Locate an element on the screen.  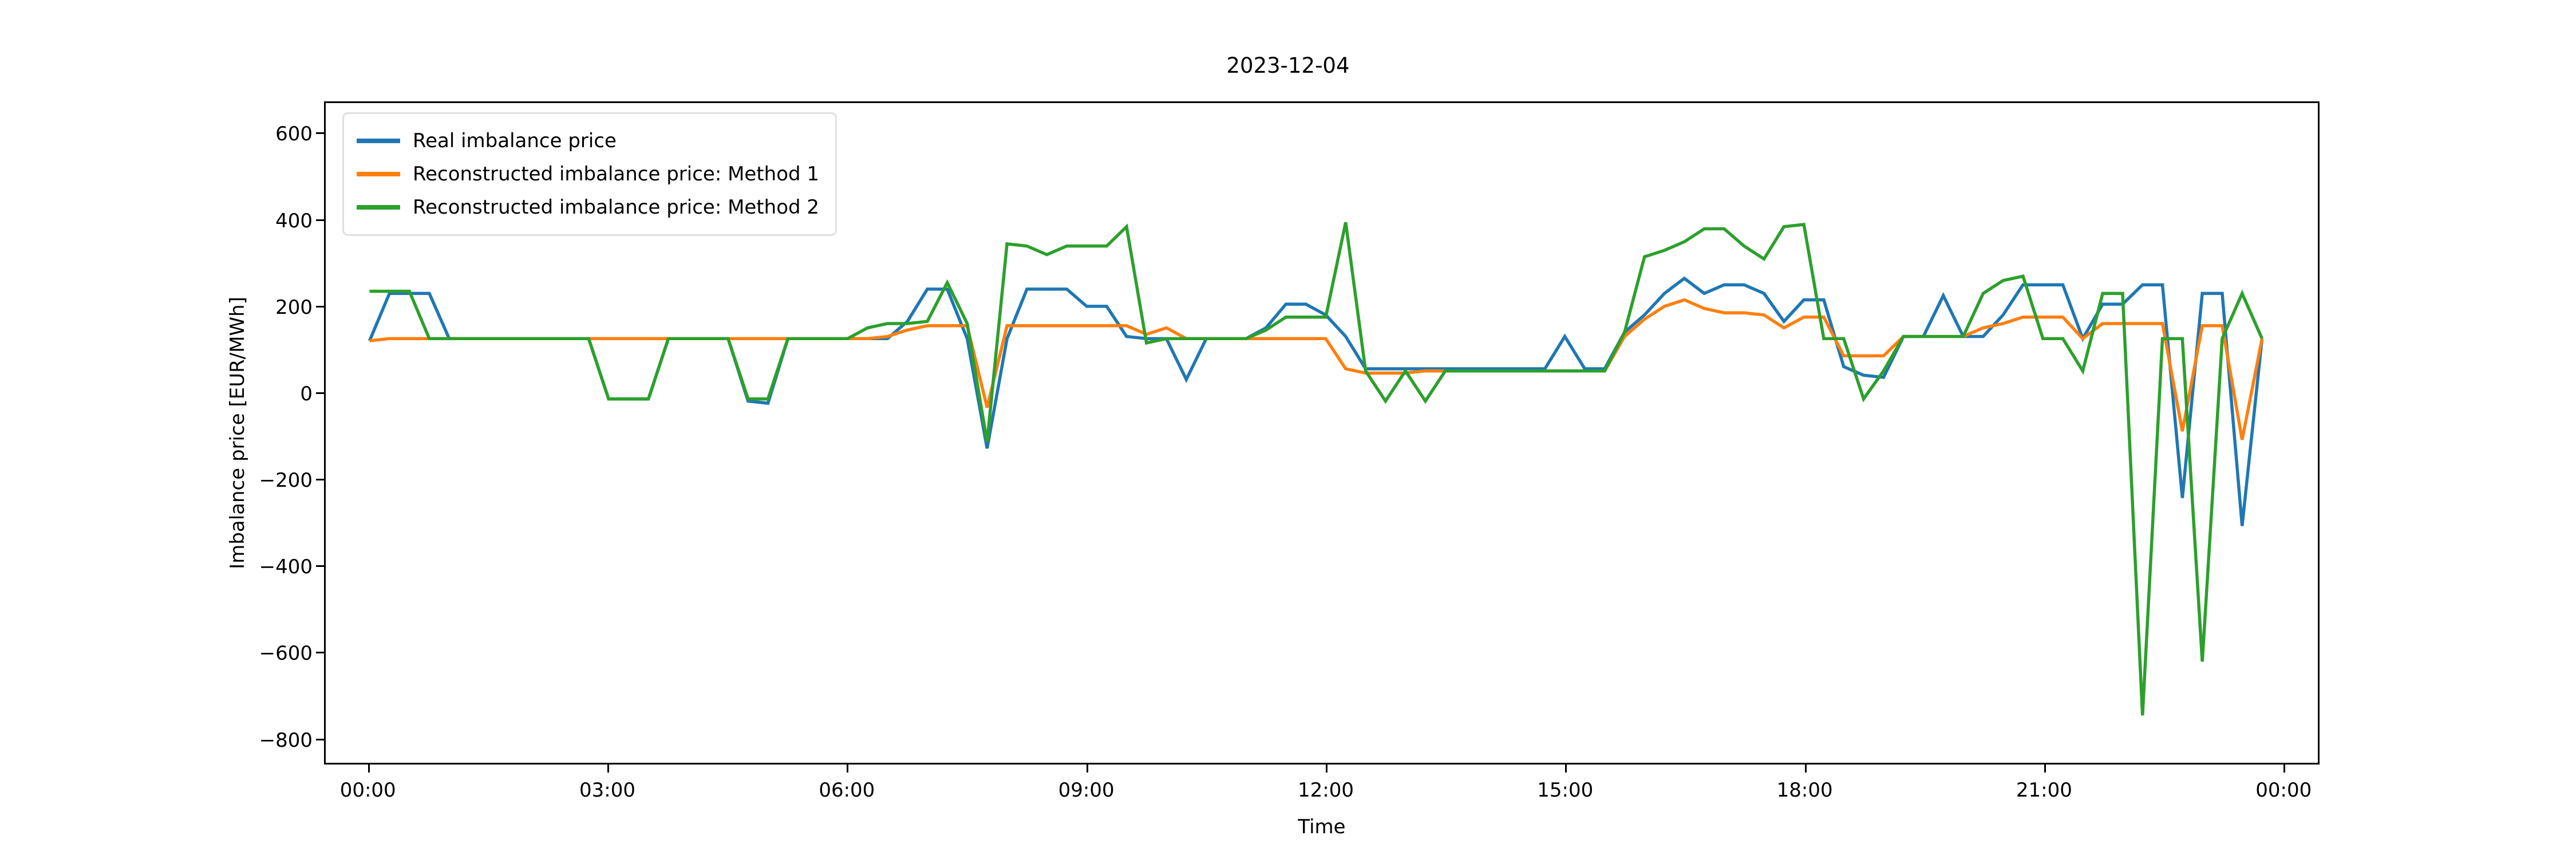
x-tick-label: 15:00 is located at coordinates (1565, 790).